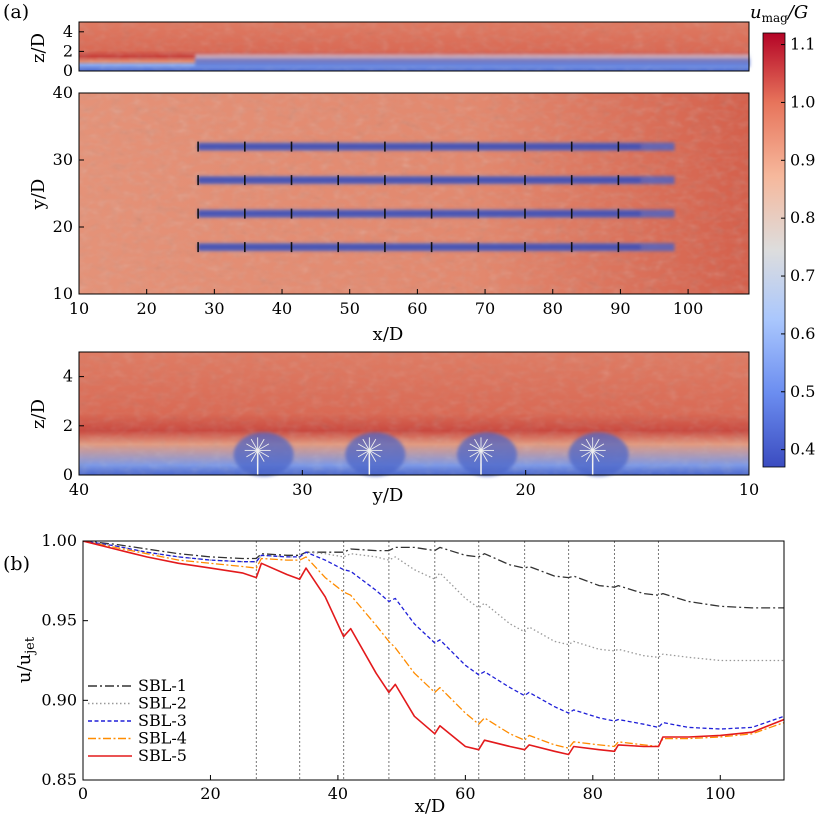  I want to click on chart-xtick-label: 40, so click(338, 793).